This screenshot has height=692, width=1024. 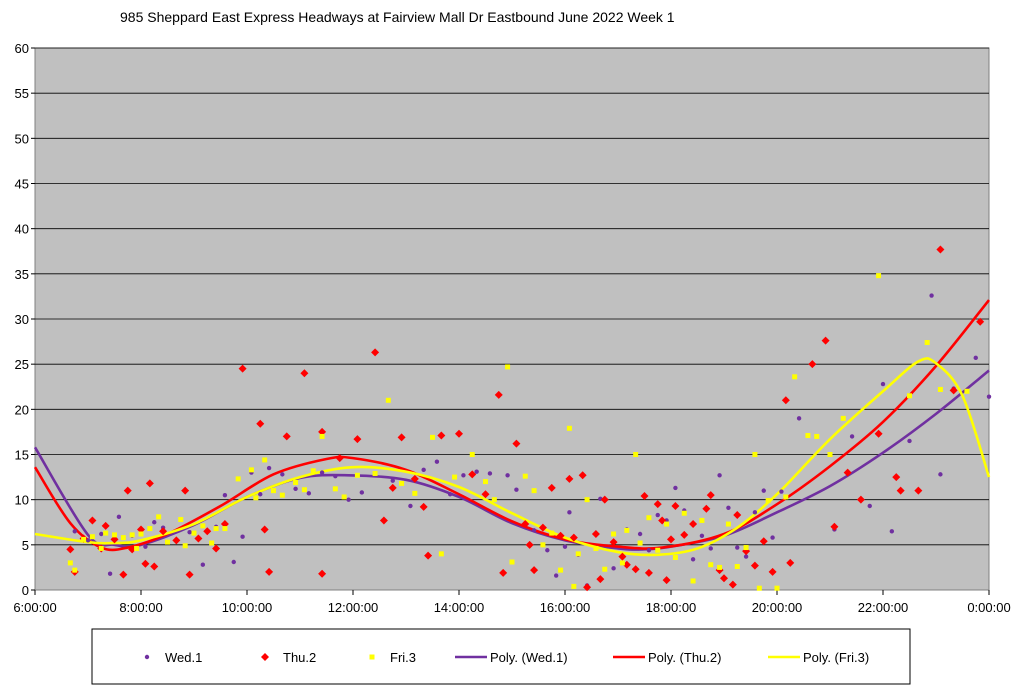 I want to click on y-tick-label: 55, so click(x=22, y=93).